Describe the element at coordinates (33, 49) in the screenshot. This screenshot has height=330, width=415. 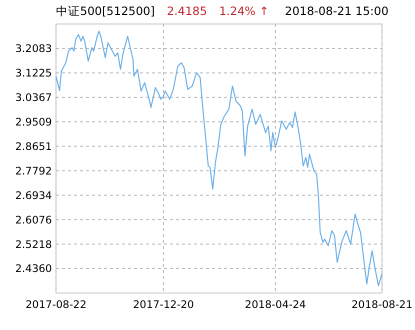
I see `y-tick-label: 3.2083` at that location.